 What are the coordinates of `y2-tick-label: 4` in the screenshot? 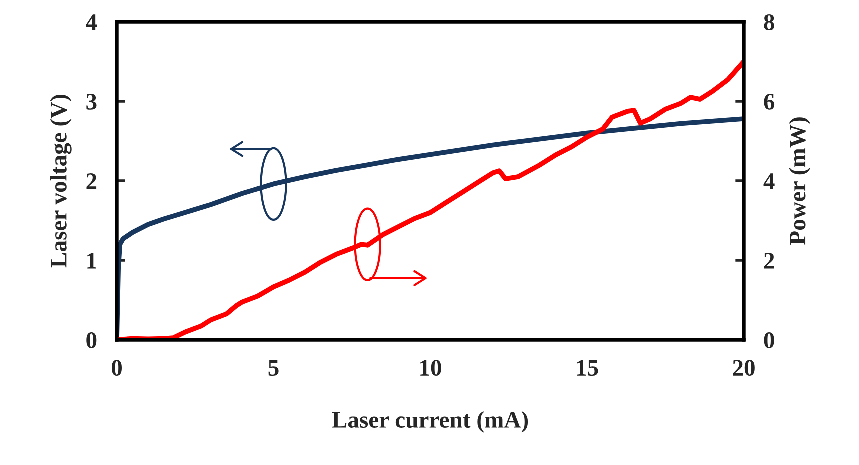 It's located at (769, 182).